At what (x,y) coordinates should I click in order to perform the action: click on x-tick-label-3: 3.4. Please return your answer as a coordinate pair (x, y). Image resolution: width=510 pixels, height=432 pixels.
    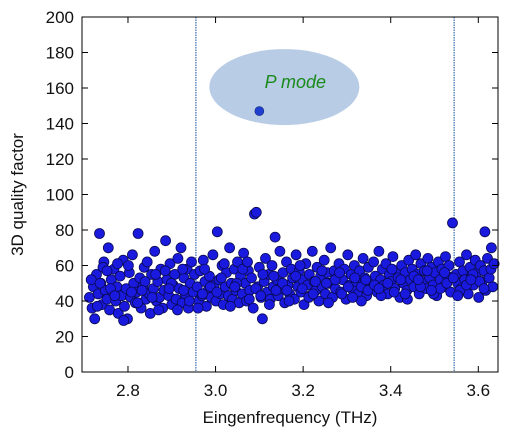
    Looking at the image, I should click on (391, 390).